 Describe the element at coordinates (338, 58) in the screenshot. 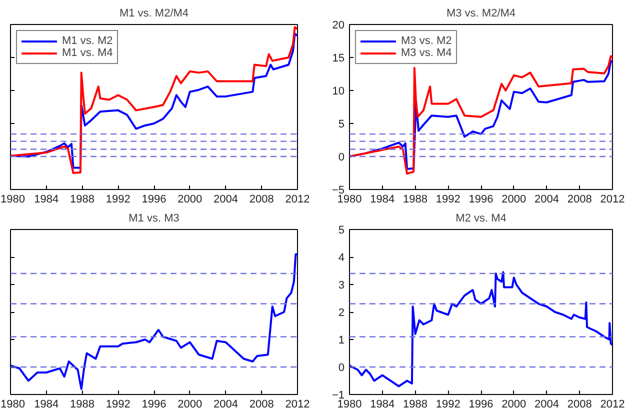

I see `y-tick-label: 15` at that location.